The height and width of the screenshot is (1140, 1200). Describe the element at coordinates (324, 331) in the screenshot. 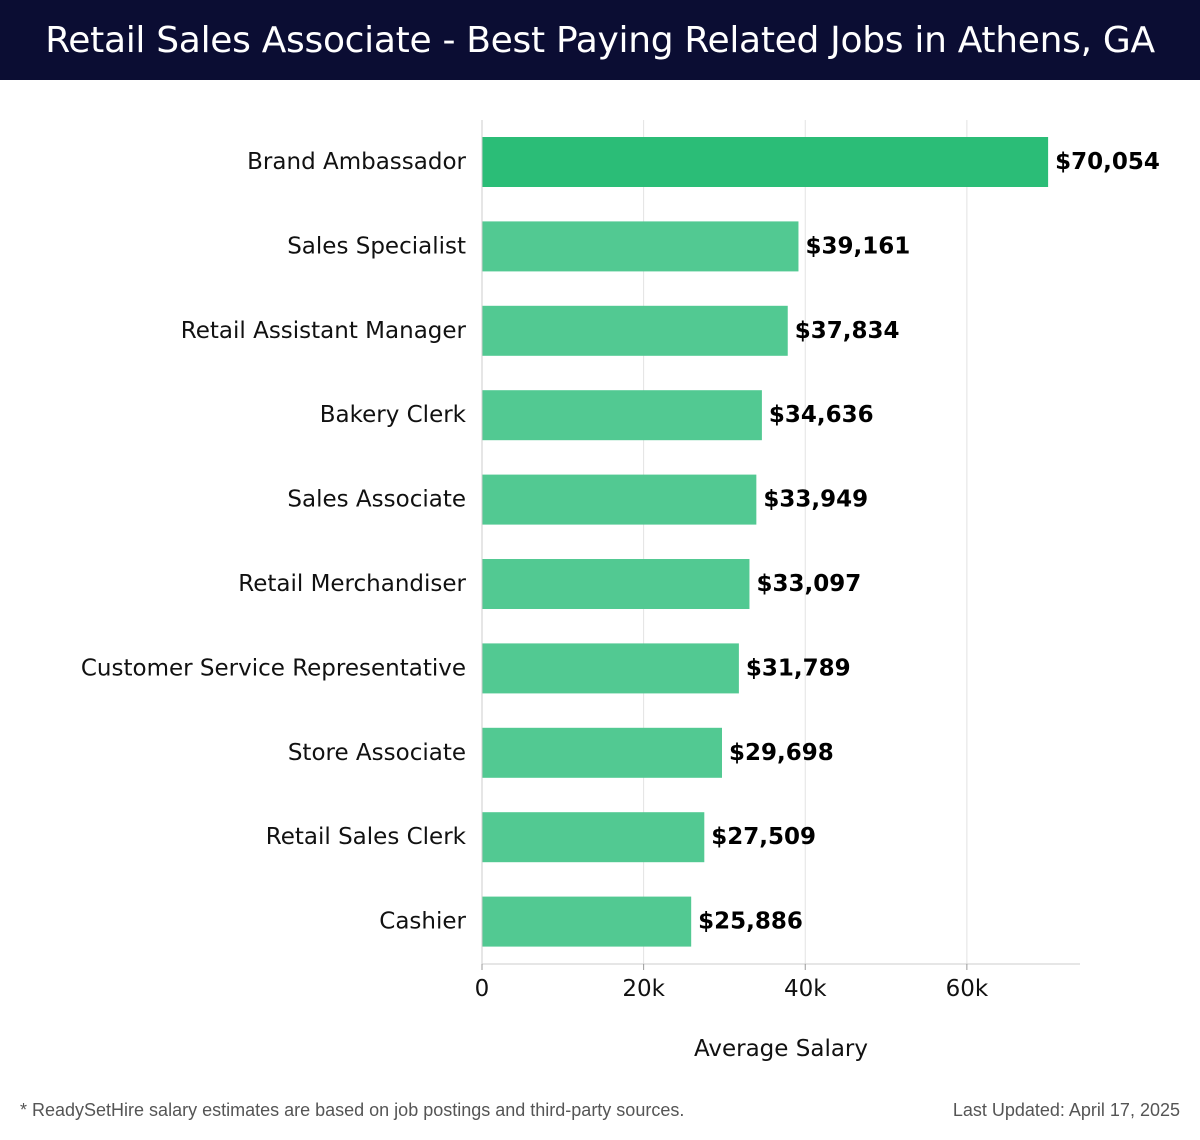

I see `category-label: Retail Assistant Manager` at that location.